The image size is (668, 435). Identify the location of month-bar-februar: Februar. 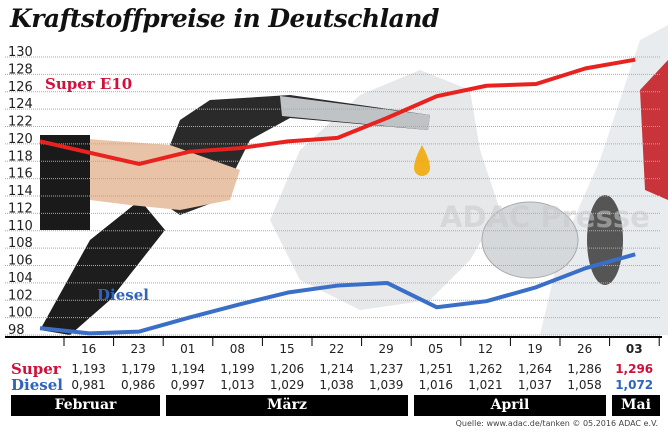
(85, 405).